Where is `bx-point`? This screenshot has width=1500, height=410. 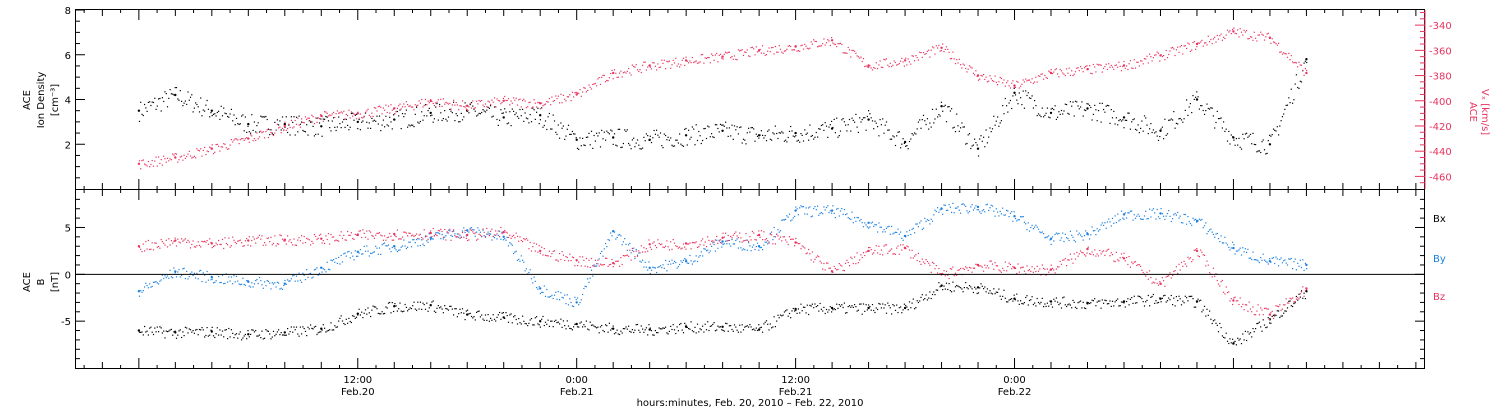
bx-point is located at coordinates (686, 326).